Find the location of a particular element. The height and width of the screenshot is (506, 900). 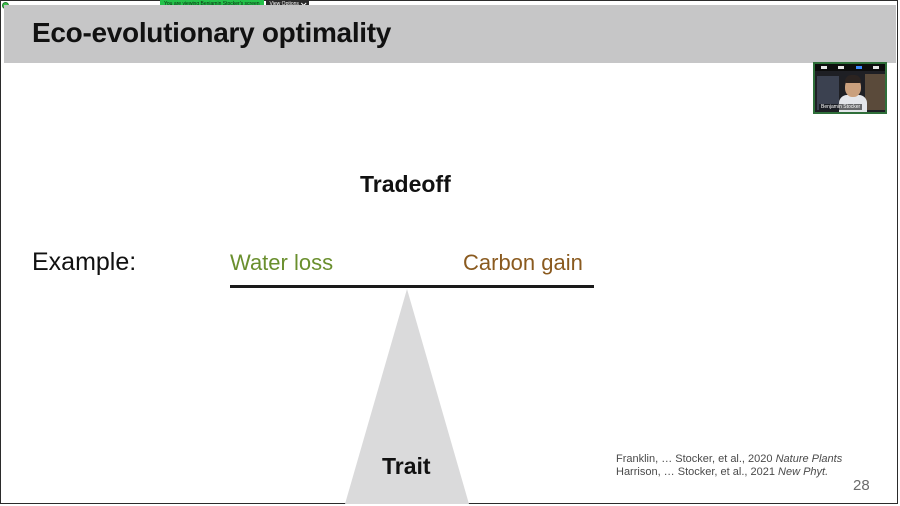

carbon-gain-label: Carbon gain is located at coordinates (523, 262).